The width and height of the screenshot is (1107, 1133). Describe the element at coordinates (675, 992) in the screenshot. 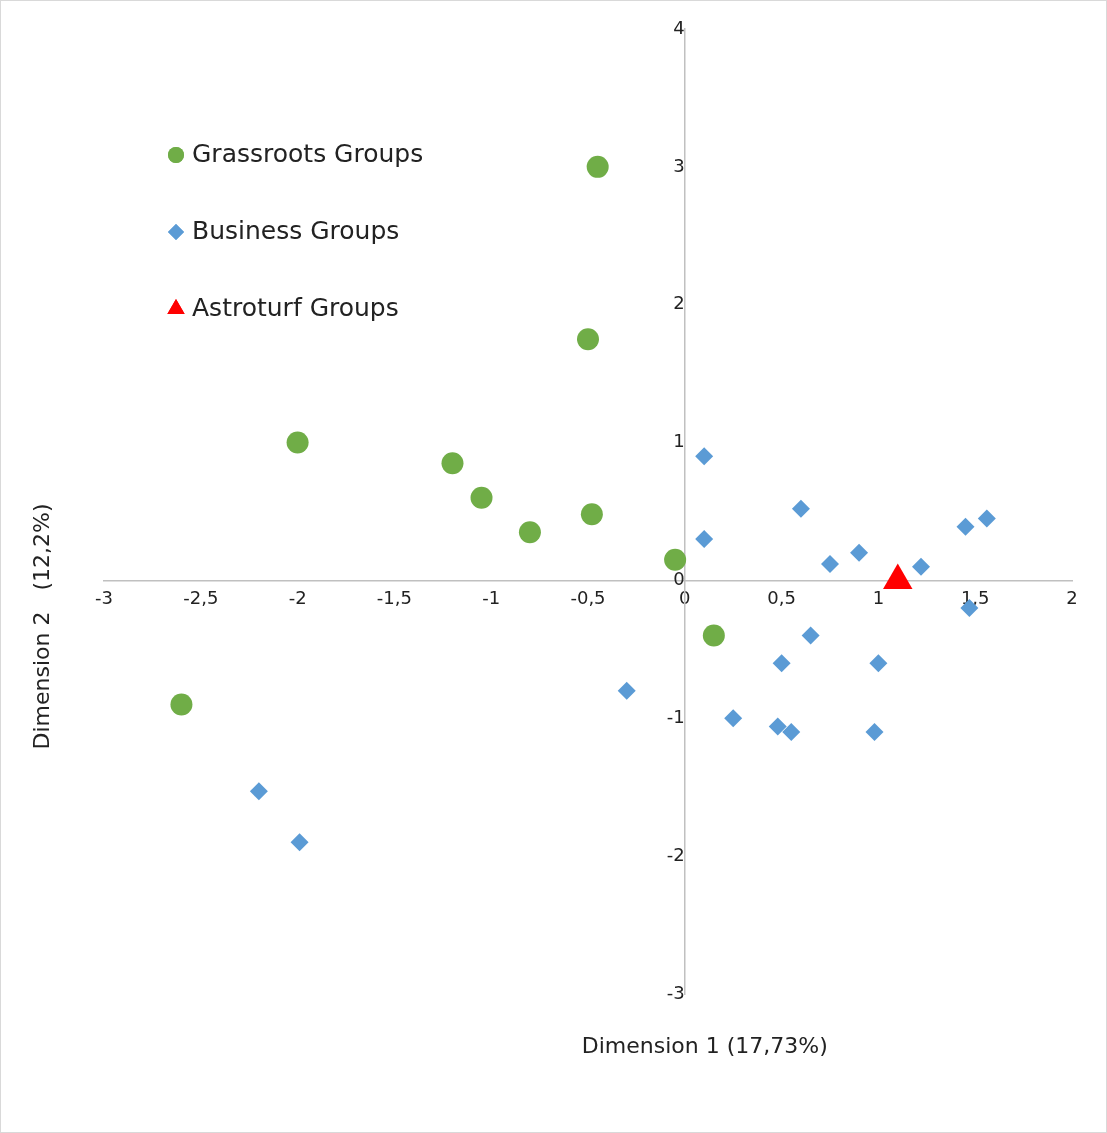

I see `y-tick-label: -3` at that location.